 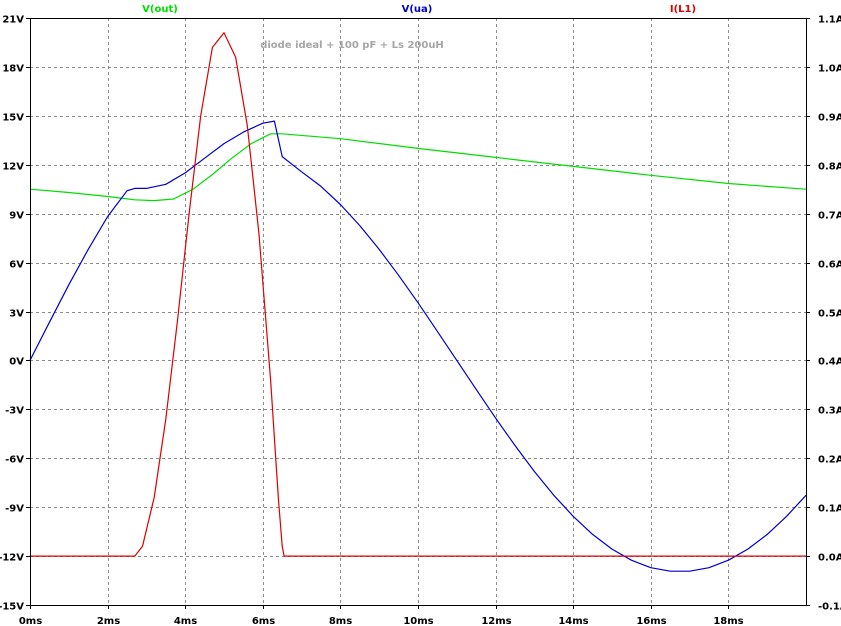 I want to click on x-tick-label: 4ms, so click(x=185, y=621).